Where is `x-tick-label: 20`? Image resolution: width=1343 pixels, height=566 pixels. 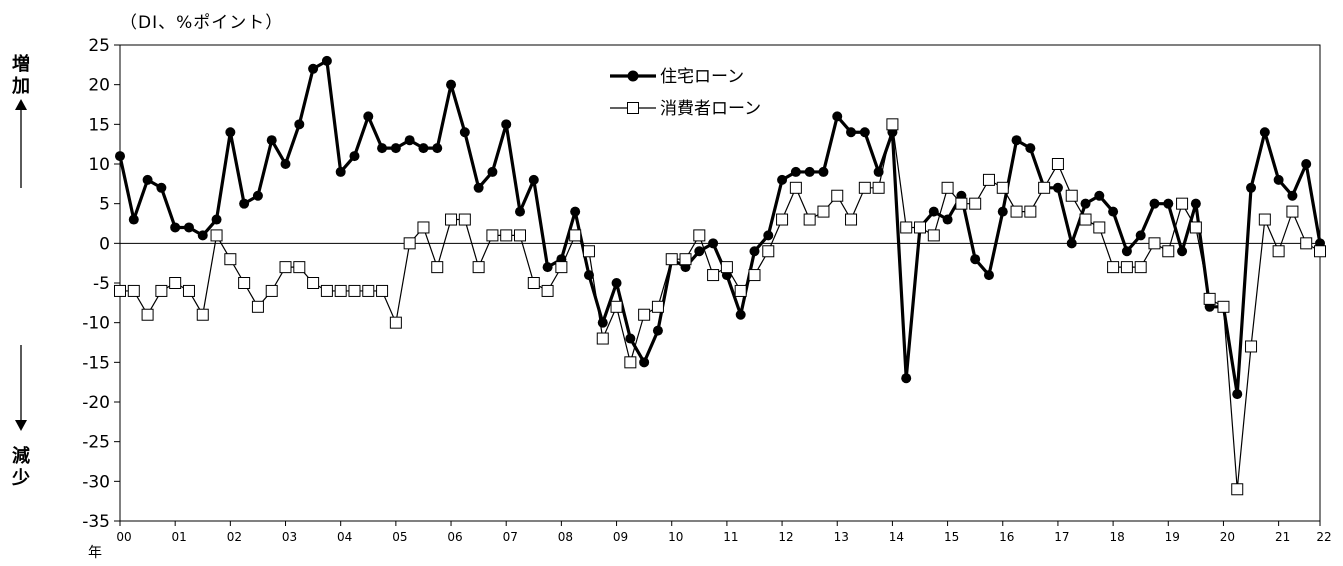 x-tick-label: 20 is located at coordinates (1227, 537).